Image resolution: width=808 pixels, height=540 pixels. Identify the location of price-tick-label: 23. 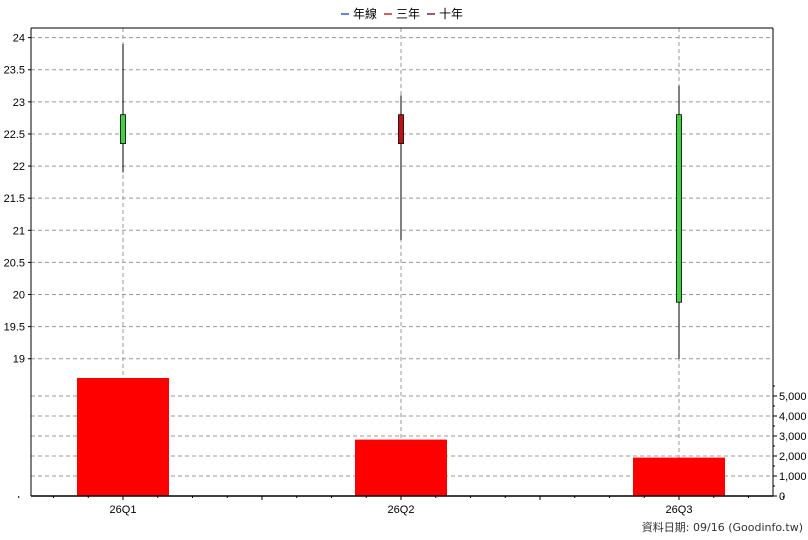
(19, 103).